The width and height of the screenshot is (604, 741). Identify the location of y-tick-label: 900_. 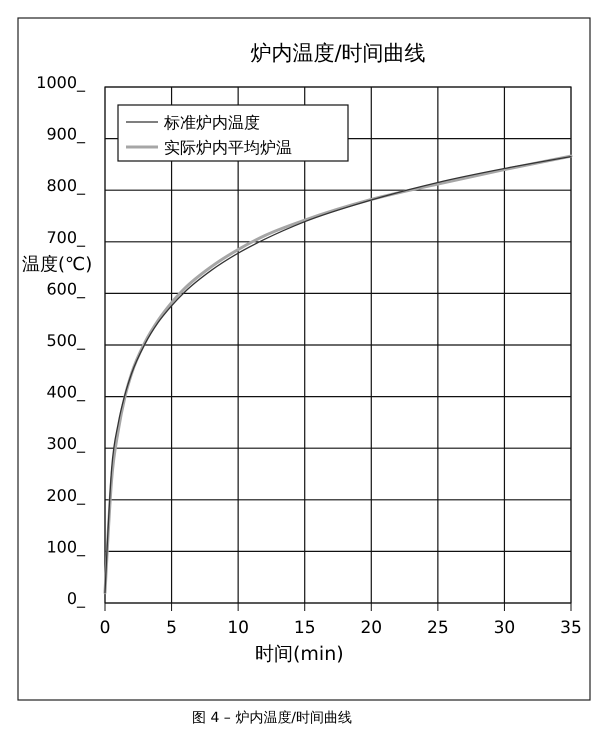
(66, 134).